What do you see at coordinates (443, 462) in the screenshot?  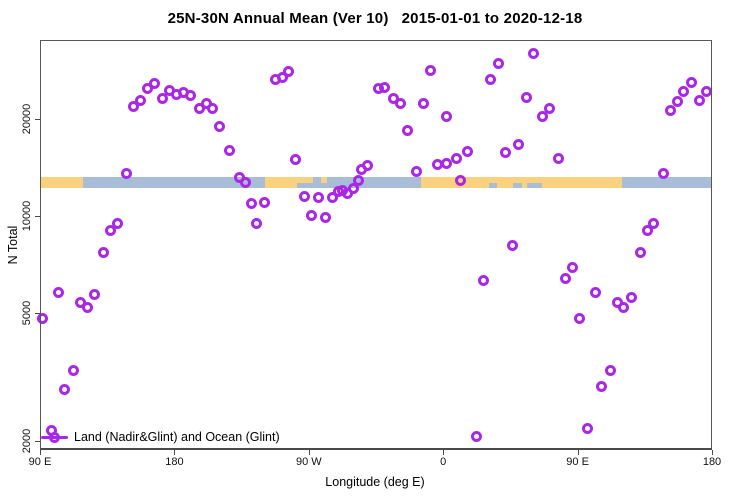 I see `x-tick-label: 0` at bounding box center [443, 462].